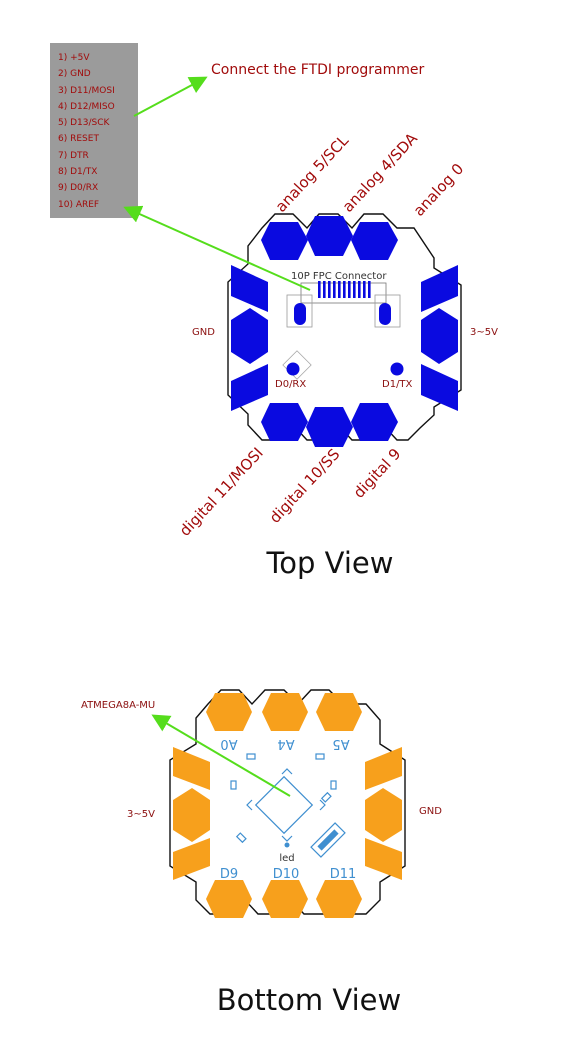  What do you see at coordinates (305, 485) in the screenshot?
I see `digital-10-label: digital 10/SS` at bounding box center [305, 485].